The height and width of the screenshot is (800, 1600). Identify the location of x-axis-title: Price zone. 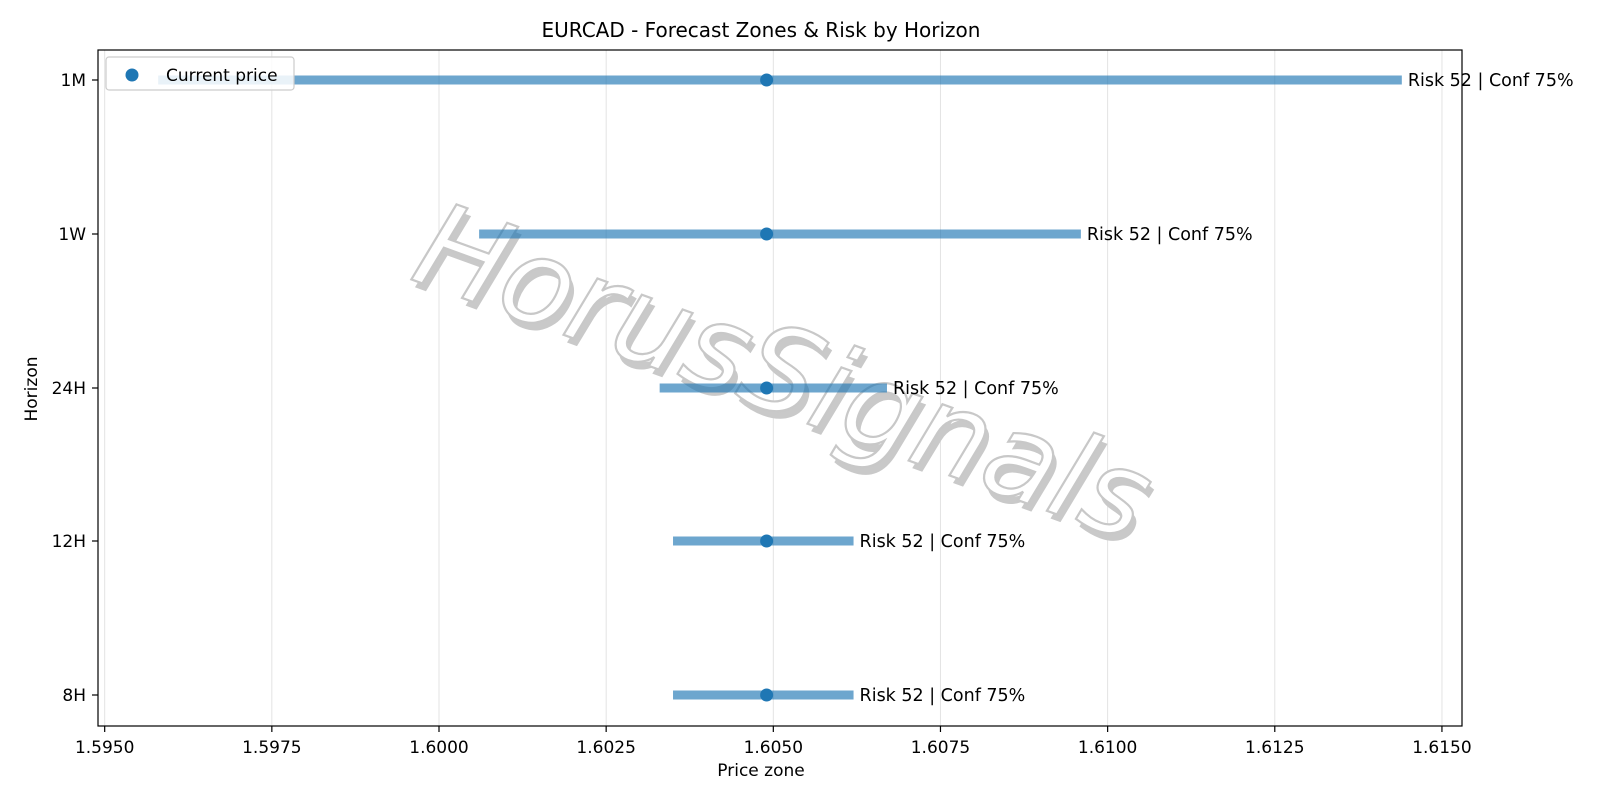
(760, 771).